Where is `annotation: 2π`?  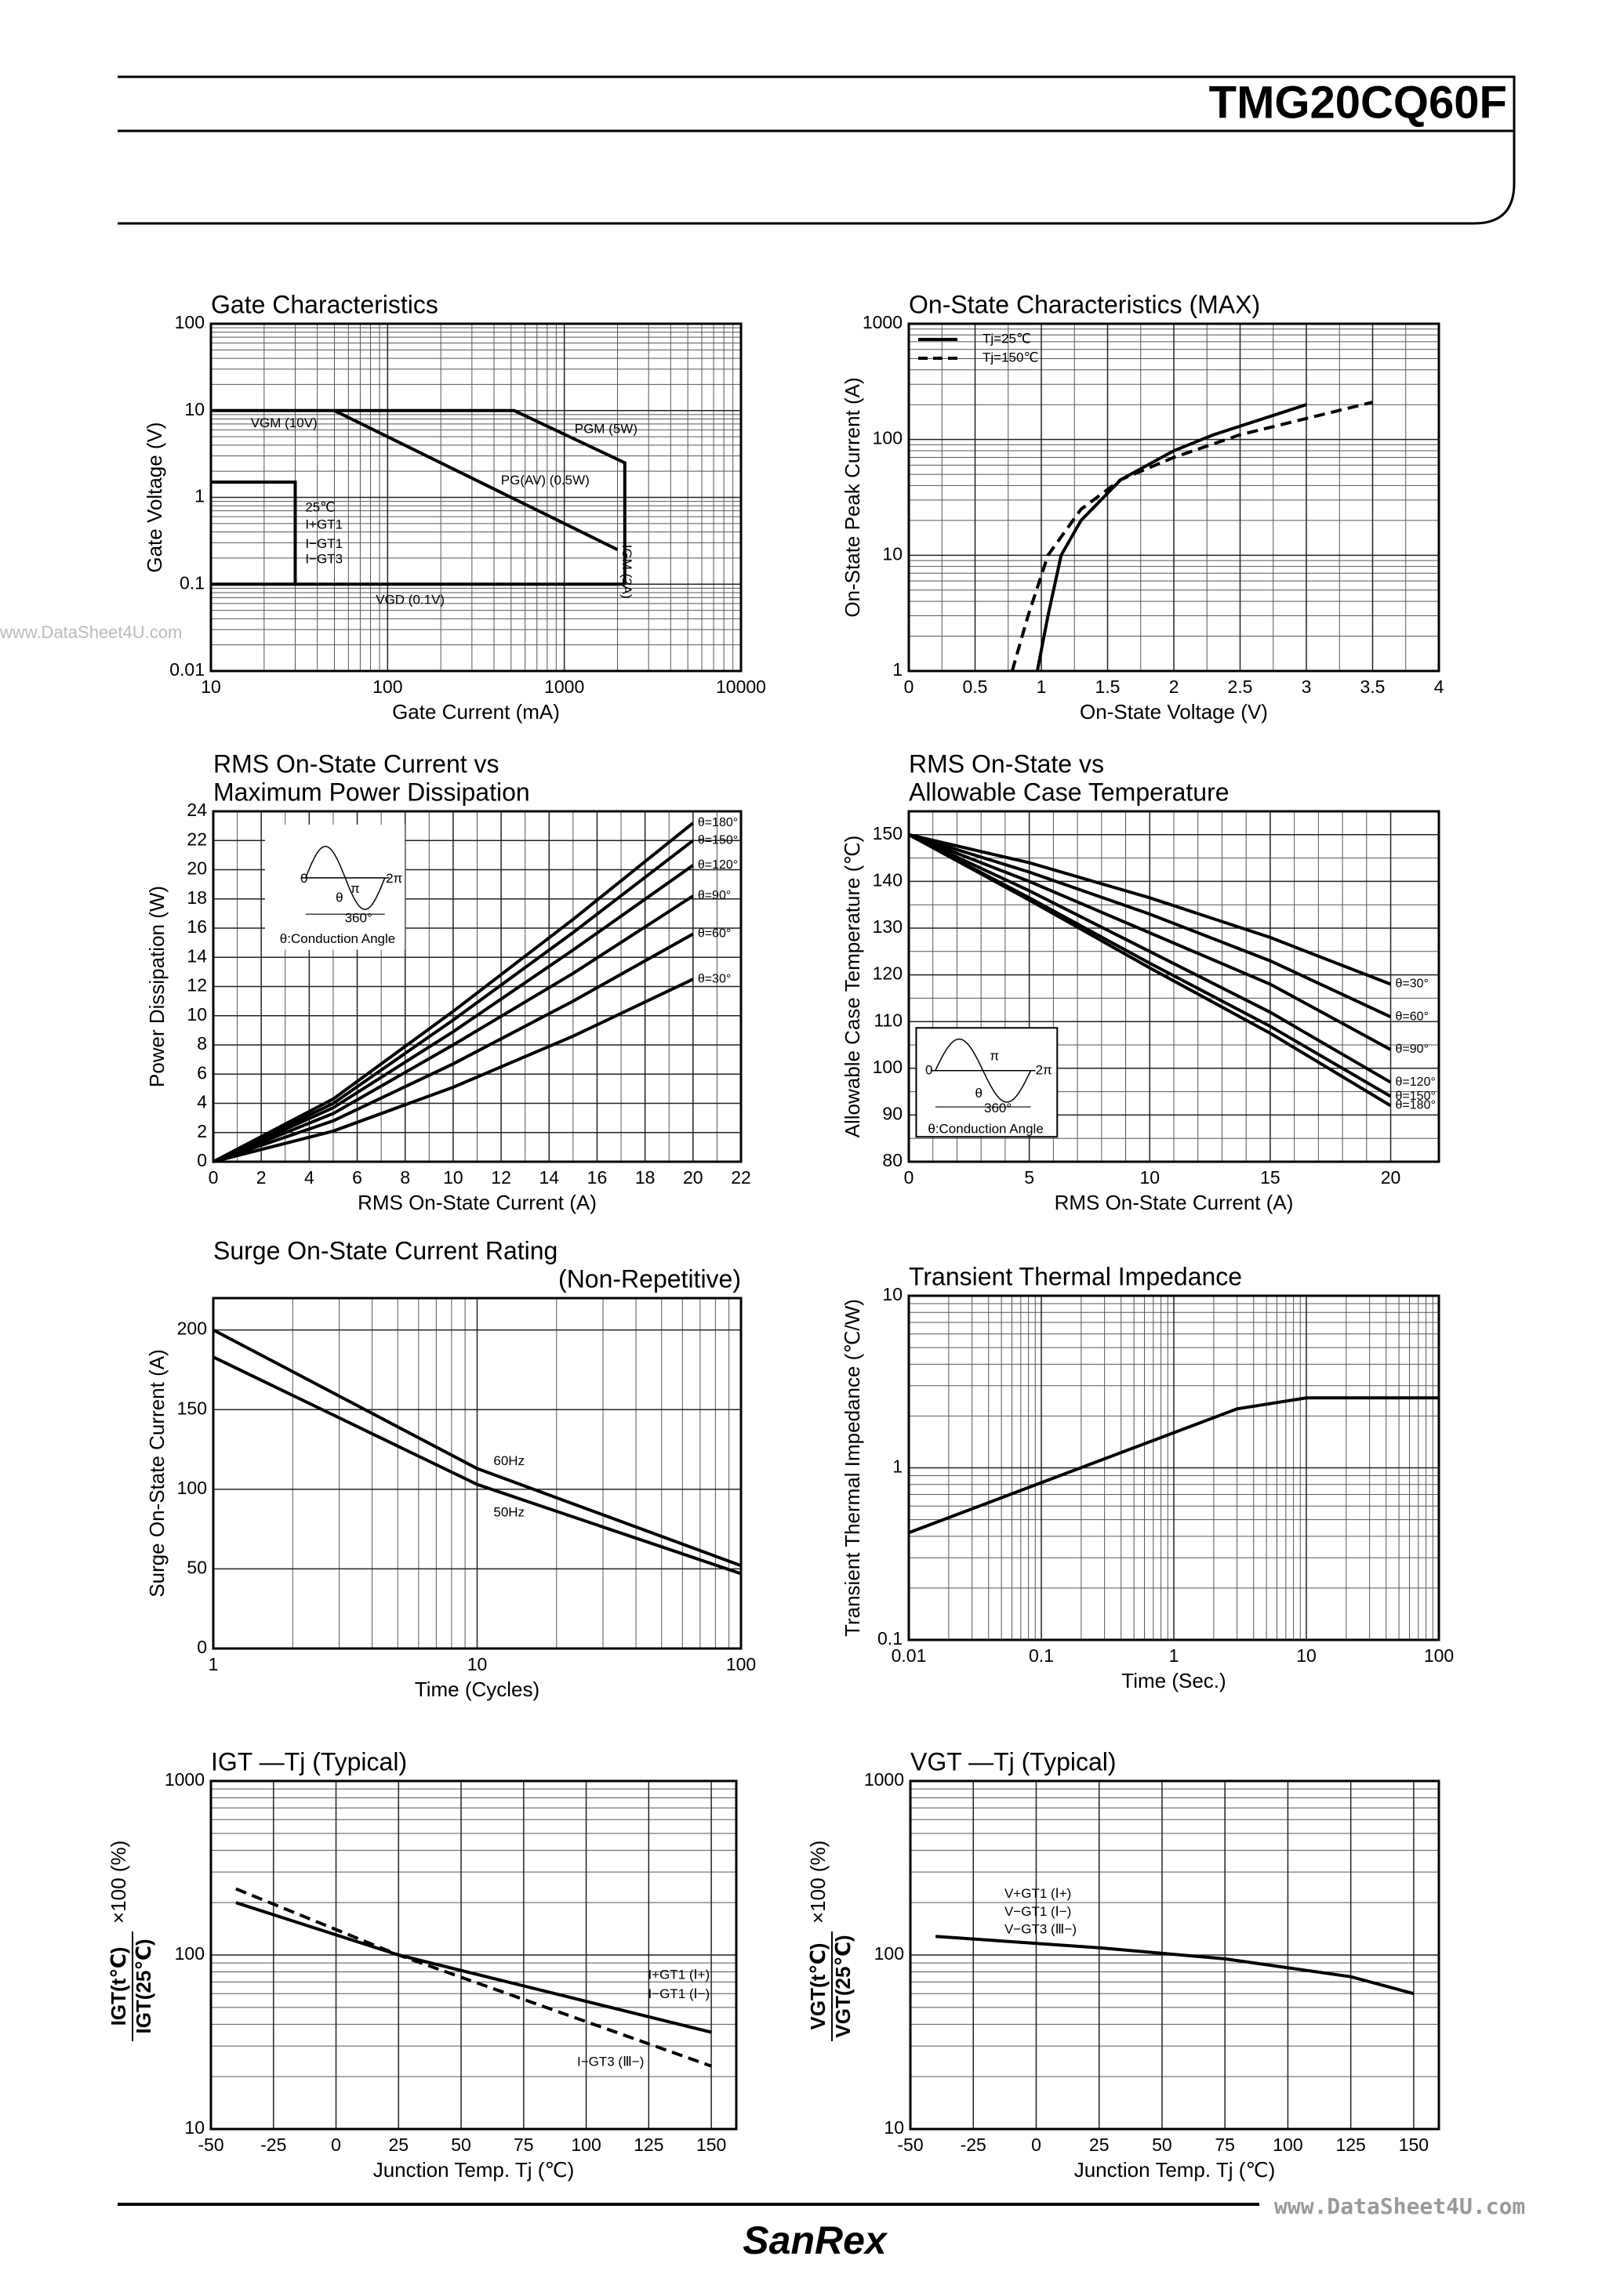 annotation: 2π is located at coordinates (394, 878).